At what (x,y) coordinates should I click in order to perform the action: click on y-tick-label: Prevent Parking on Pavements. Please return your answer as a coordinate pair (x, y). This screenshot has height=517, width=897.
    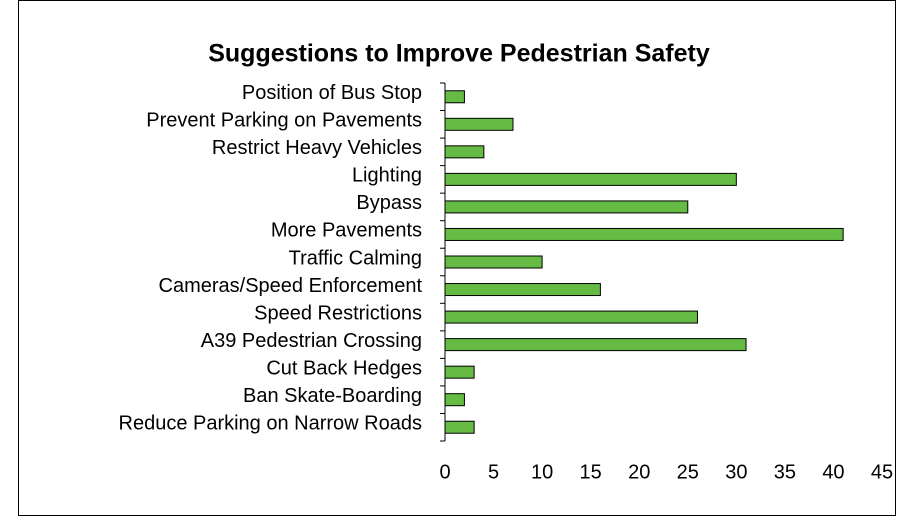
    Looking at the image, I should click on (284, 121).